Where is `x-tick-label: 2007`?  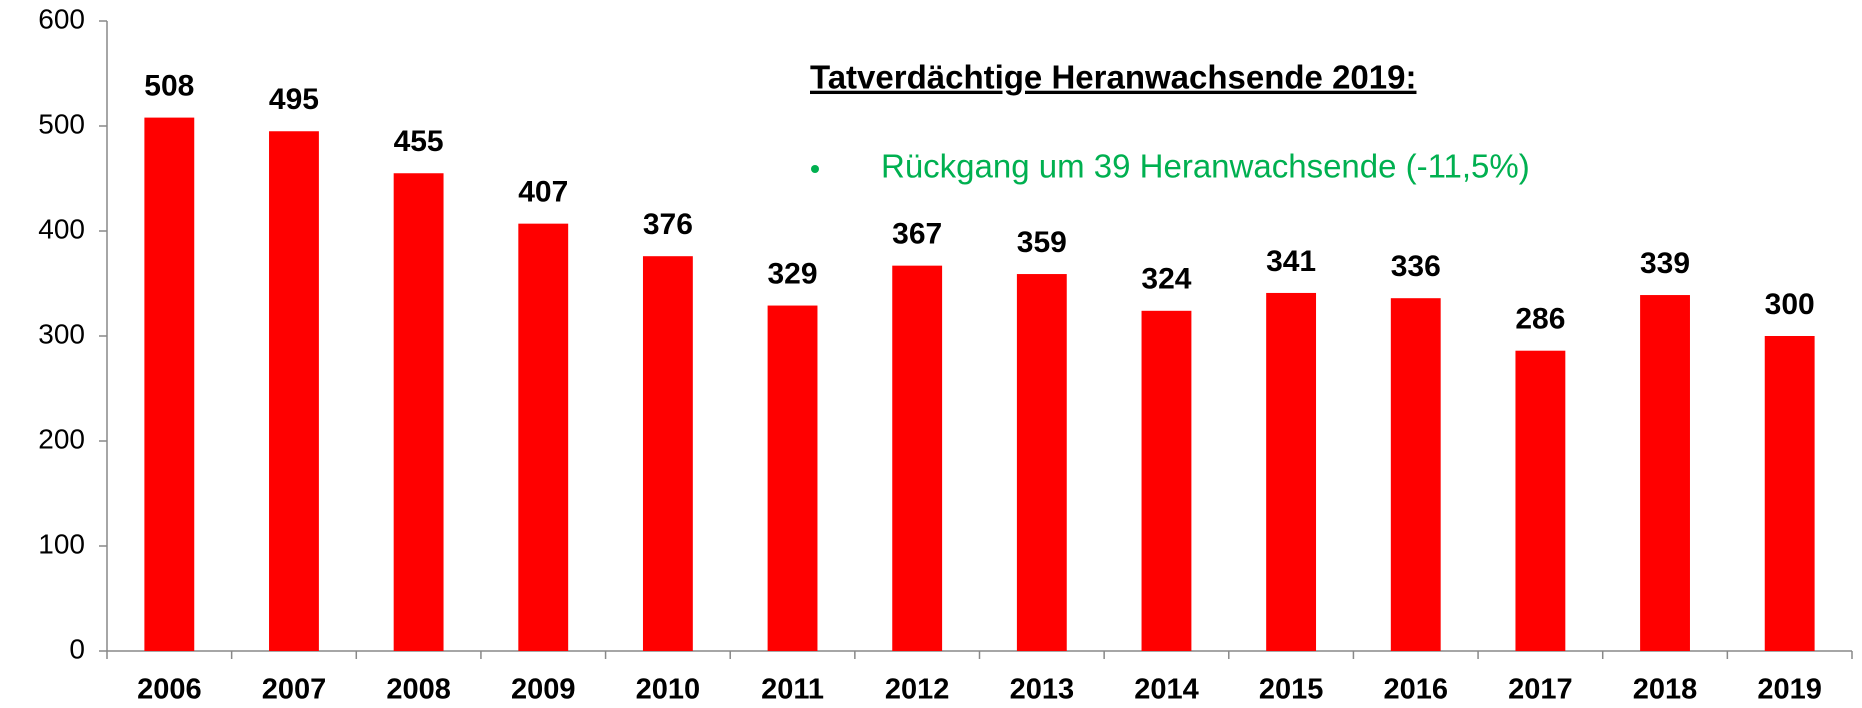
x-tick-label: 2007 is located at coordinates (294, 690).